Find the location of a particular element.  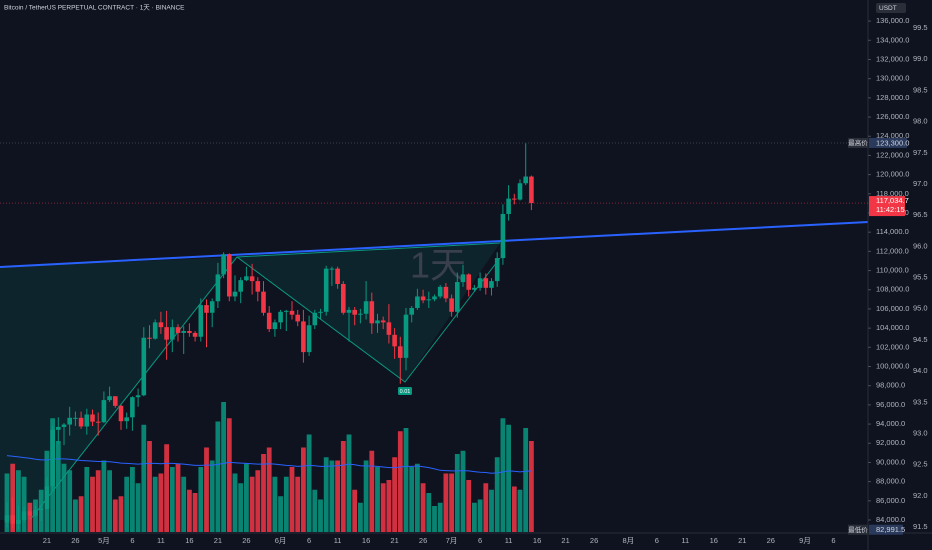

y-tick-label: 100,000.0 is located at coordinates (892, 365).